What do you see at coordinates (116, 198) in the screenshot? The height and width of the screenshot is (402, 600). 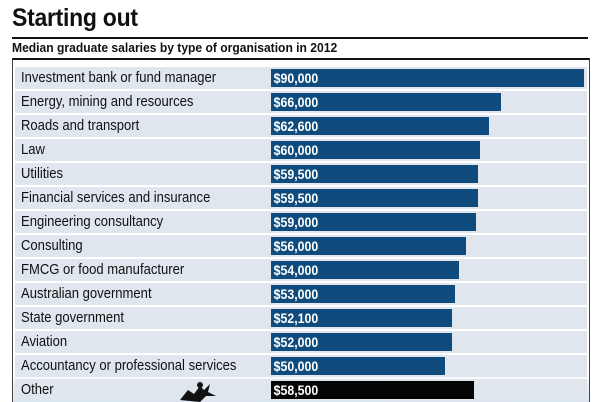 I see `category-label: Financial services and insurance` at bounding box center [116, 198].